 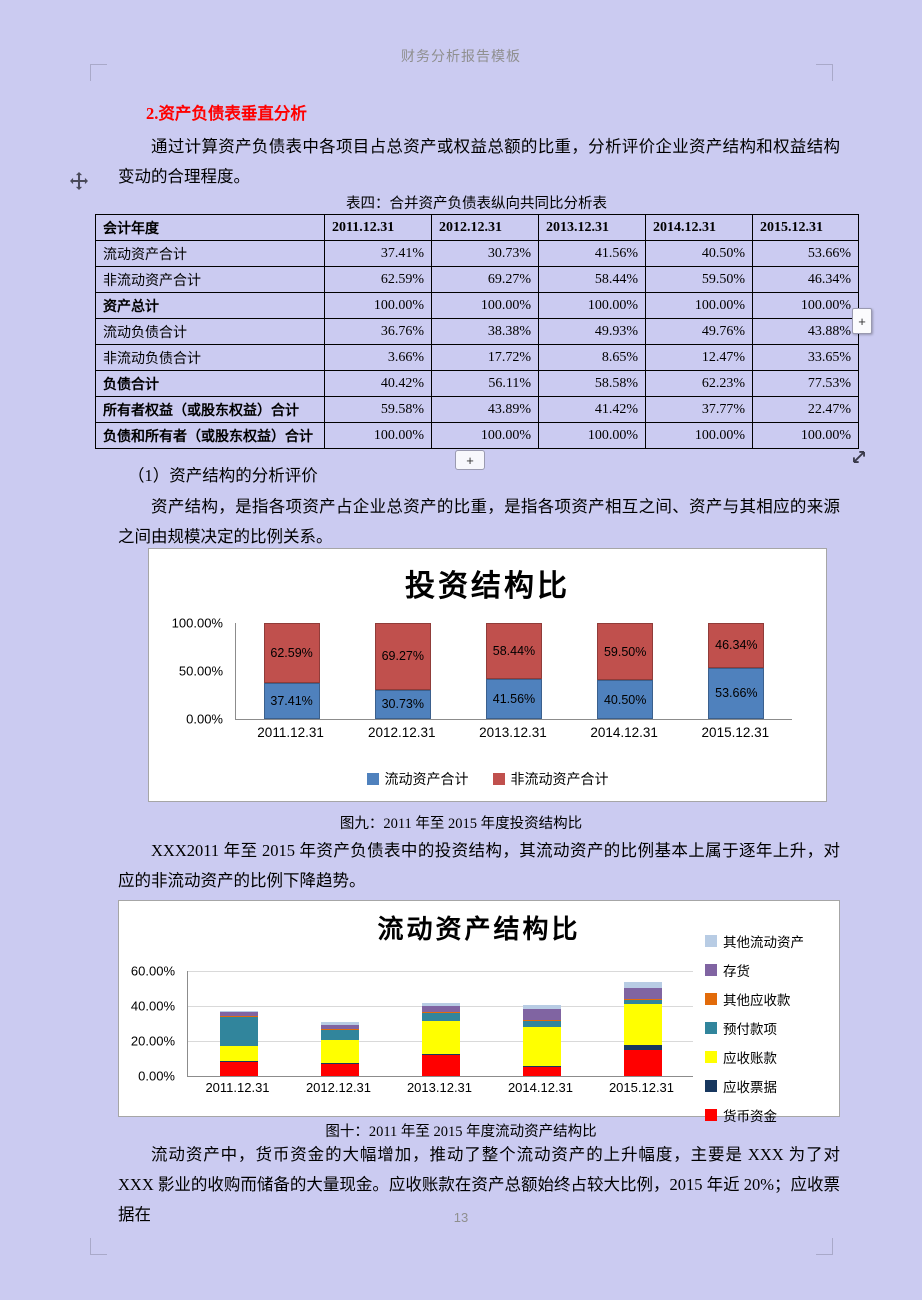 I want to click on table-row: 资产总计 100.00% 100.00% 100.00% 100.00% 100.00%, so click(x=477, y=305).